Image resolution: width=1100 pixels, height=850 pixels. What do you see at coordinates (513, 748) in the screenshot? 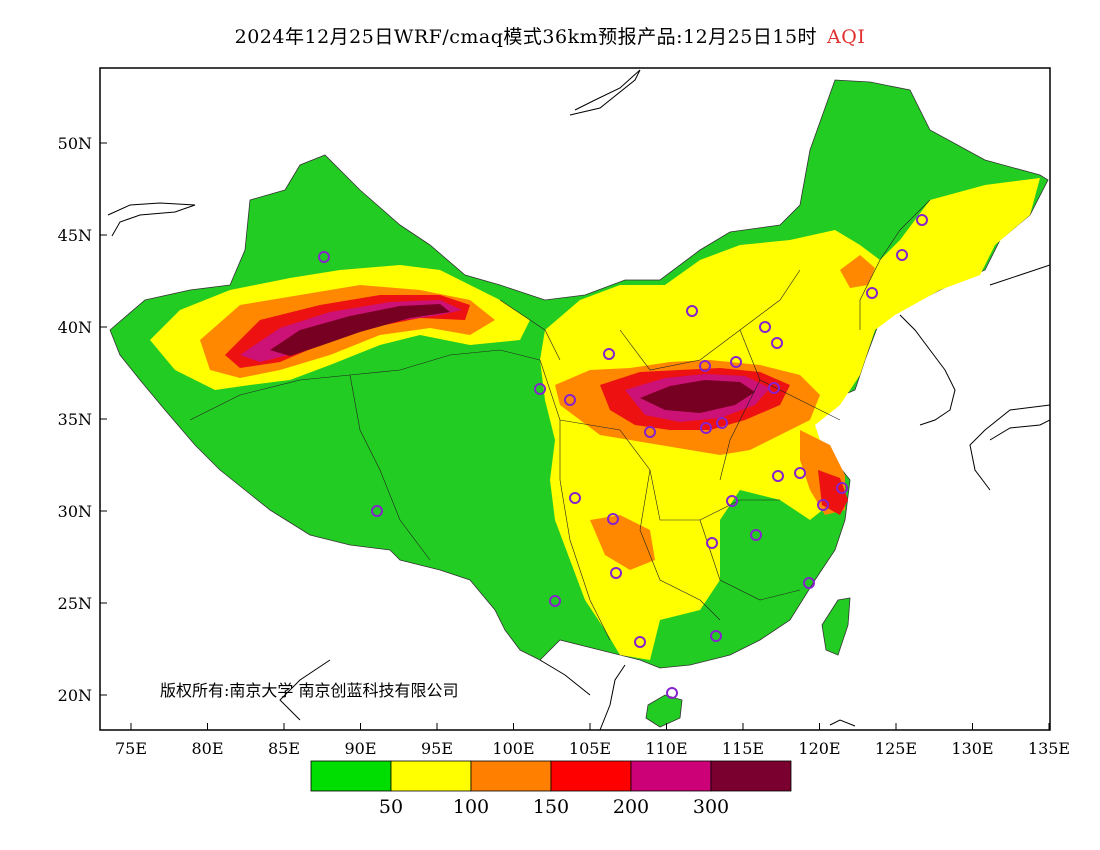
I see `lon-tick-label: 100E` at bounding box center [513, 748].